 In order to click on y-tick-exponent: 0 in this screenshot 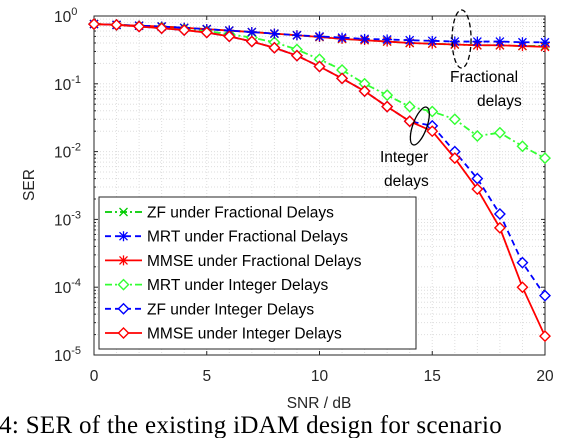, I will do `click(74, 12)`.